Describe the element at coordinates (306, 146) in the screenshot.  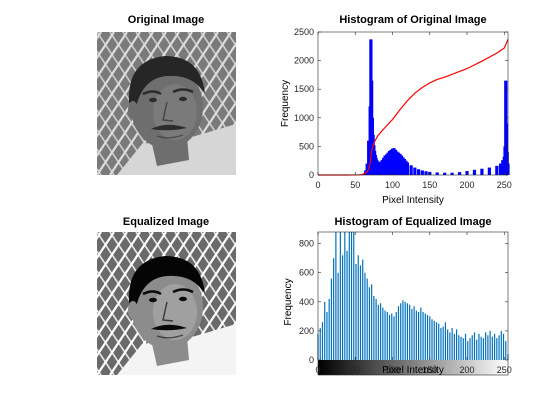
I see `original-y-tick-label: 500` at that location.